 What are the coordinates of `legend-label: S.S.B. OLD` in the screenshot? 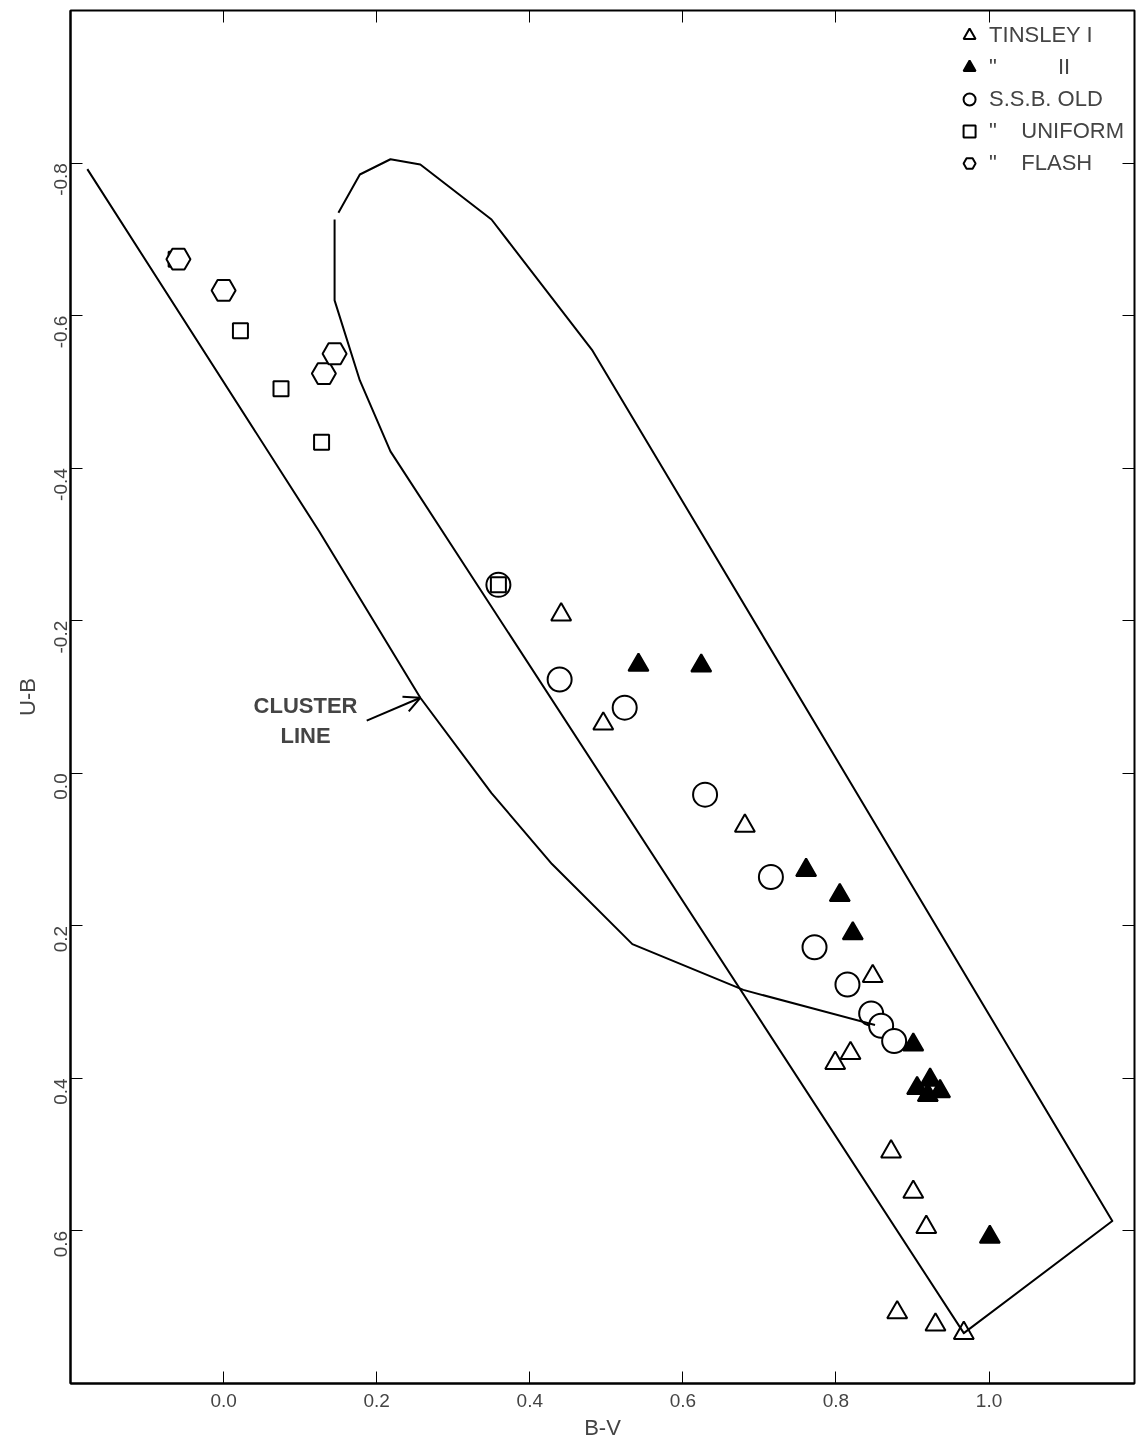 It's located at (1046, 99).